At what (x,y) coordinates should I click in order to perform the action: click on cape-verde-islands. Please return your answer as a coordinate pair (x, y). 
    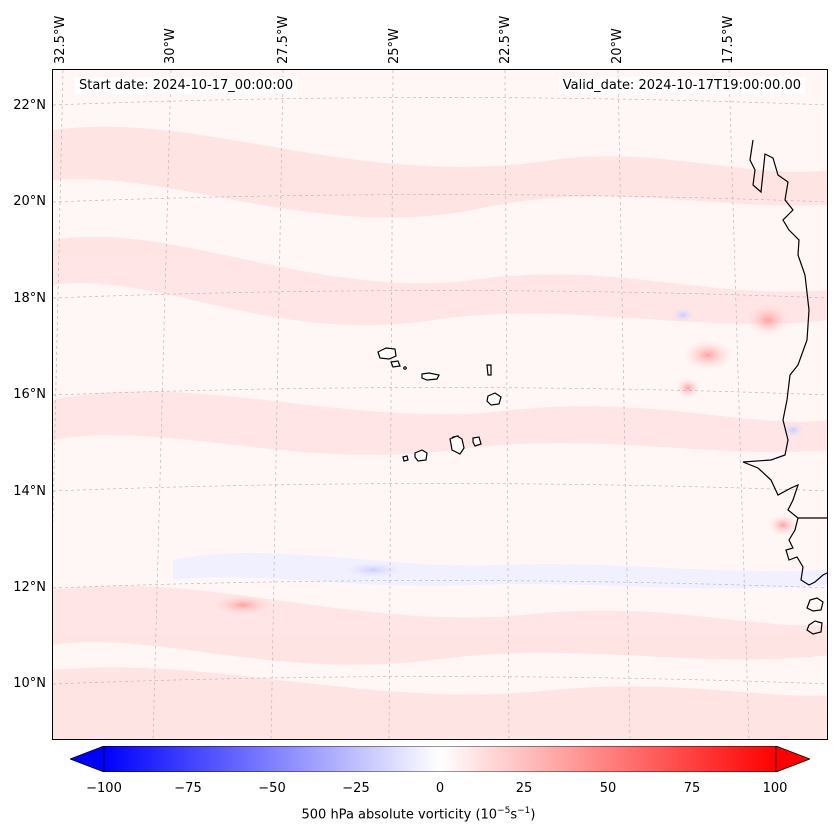
    Looking at the image, I should click on (439, 404).